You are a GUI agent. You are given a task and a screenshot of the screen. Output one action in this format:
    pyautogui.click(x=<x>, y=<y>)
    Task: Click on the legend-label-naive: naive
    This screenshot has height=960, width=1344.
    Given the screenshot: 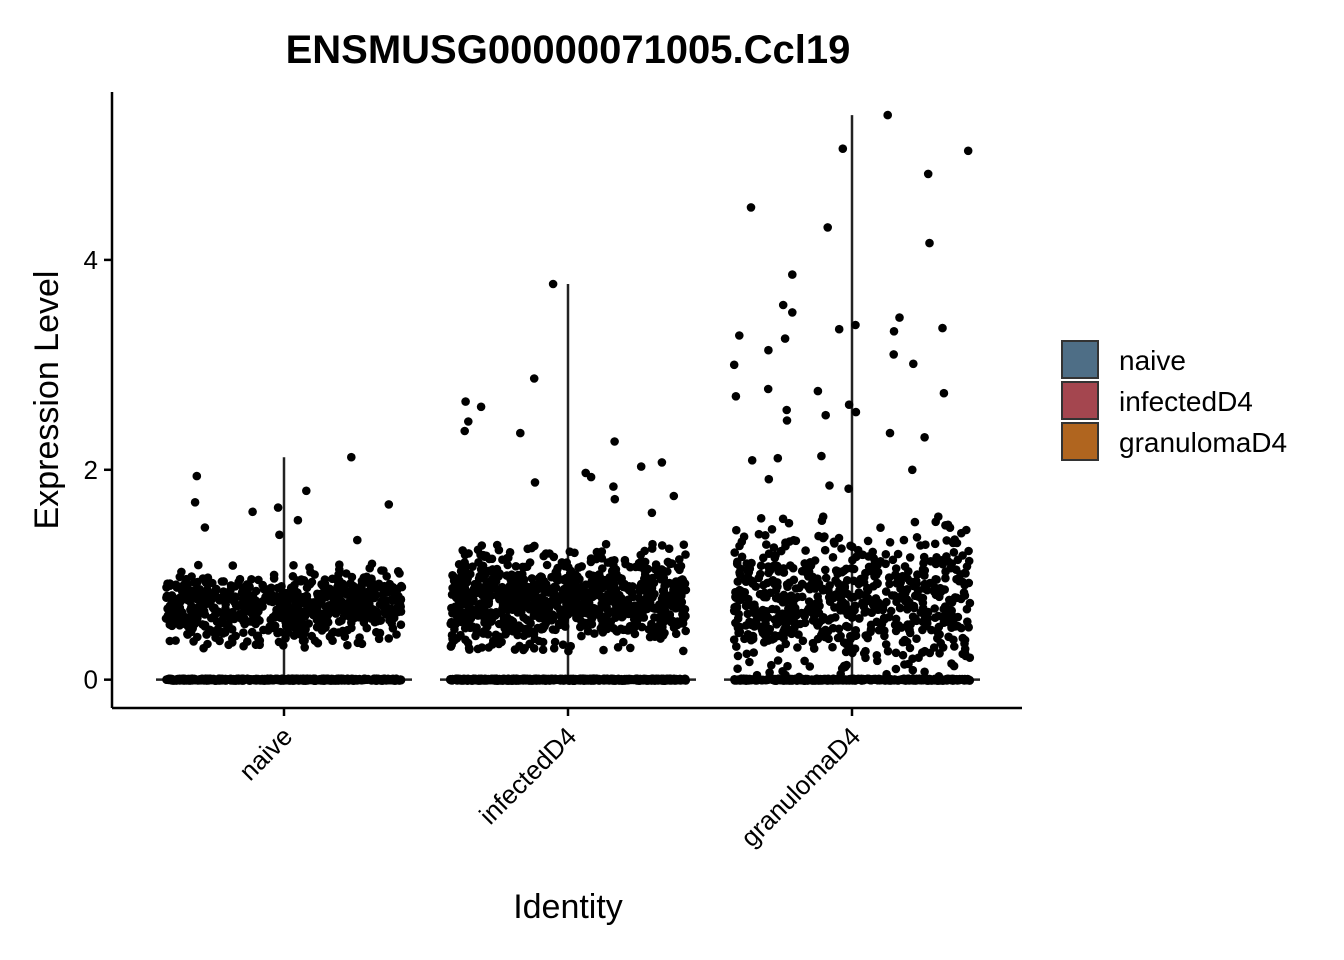 What is the action you would take?
    pyautogui.click(x=1152, y=360)
    